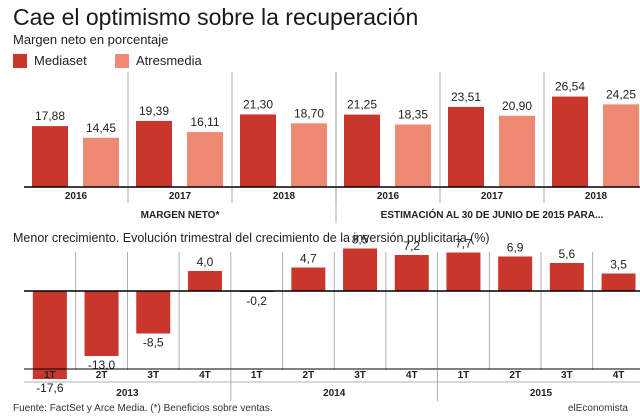 Image resolution: width=640 pixels, height=417 pixels. What do you see at coordinates (205, 262) in the screenshot?
I see `growth-value-label: 4,0` at bounding box center [205, 262].